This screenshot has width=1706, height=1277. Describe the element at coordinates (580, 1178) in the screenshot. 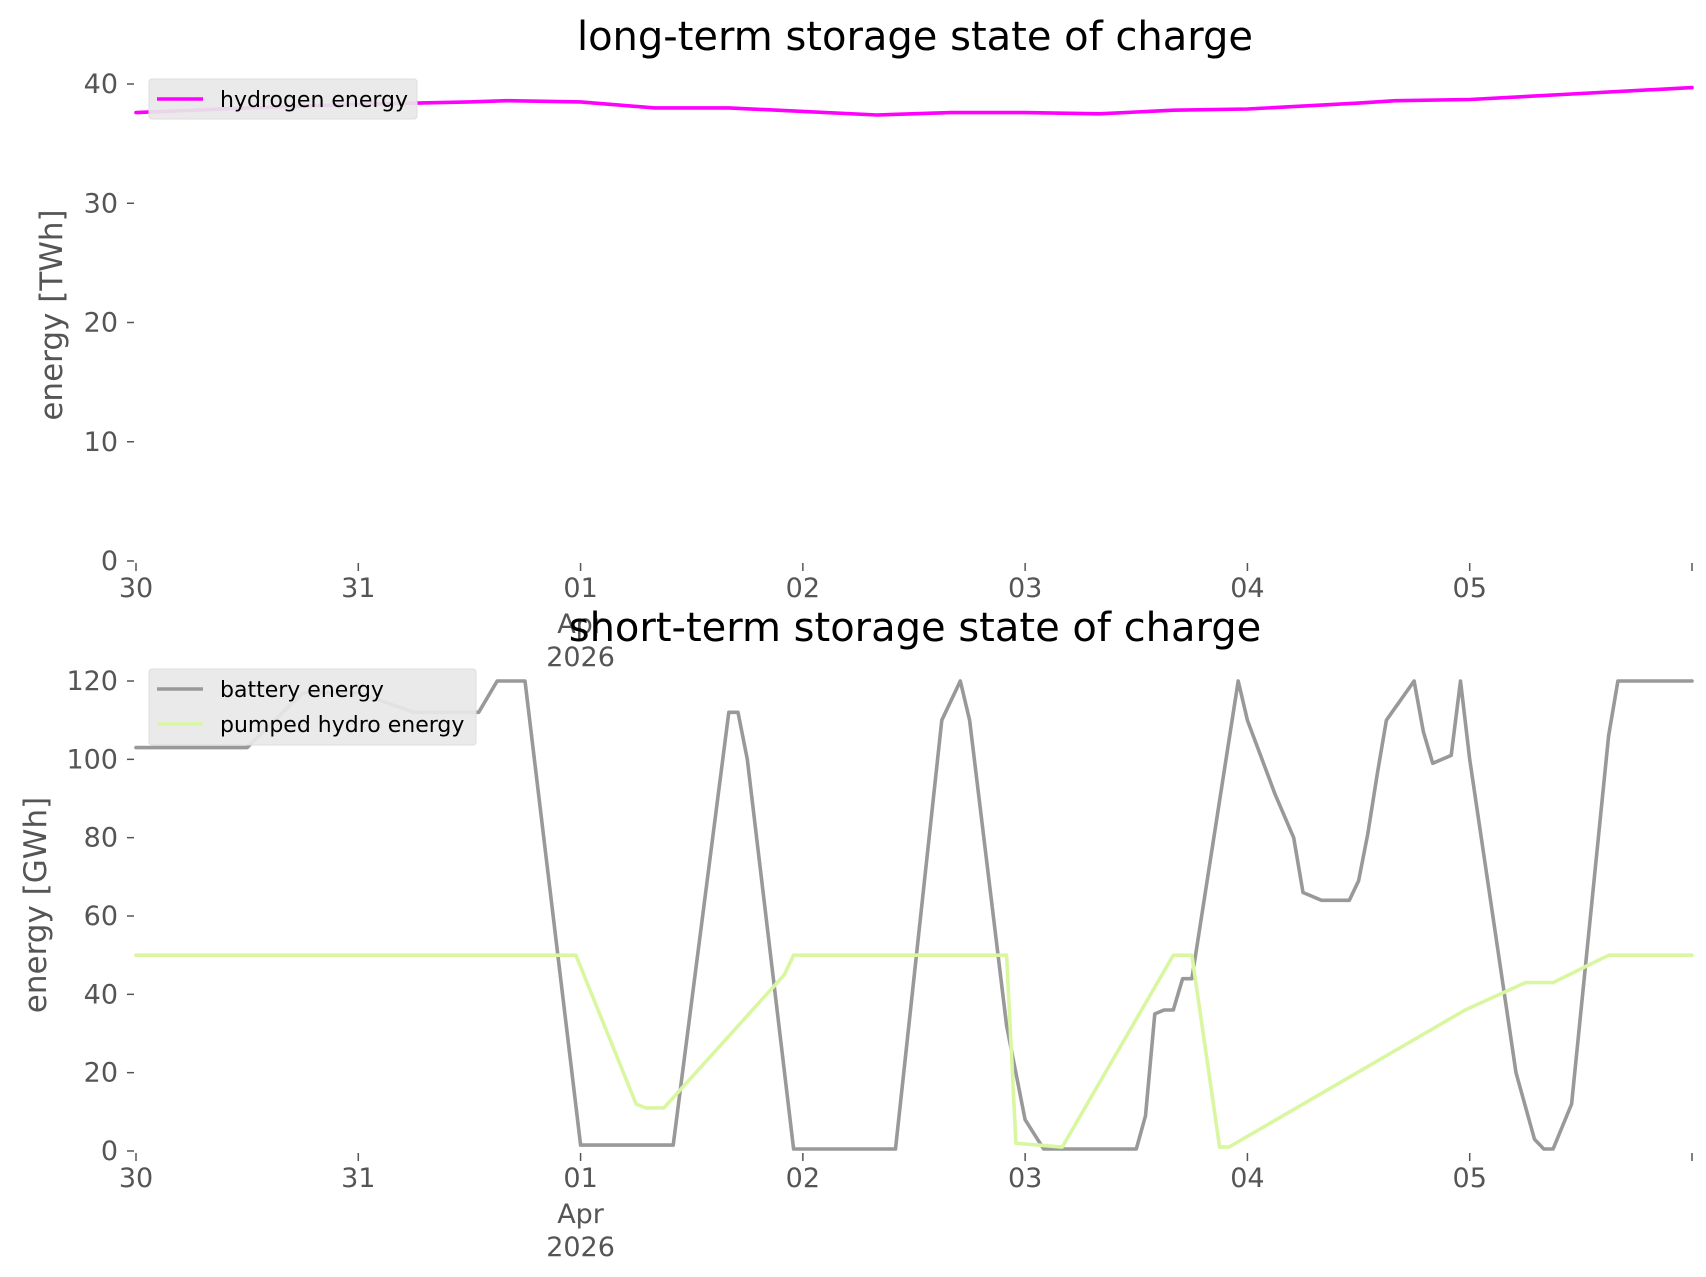

I see `short-term-x-tick-label: 01` at that location.